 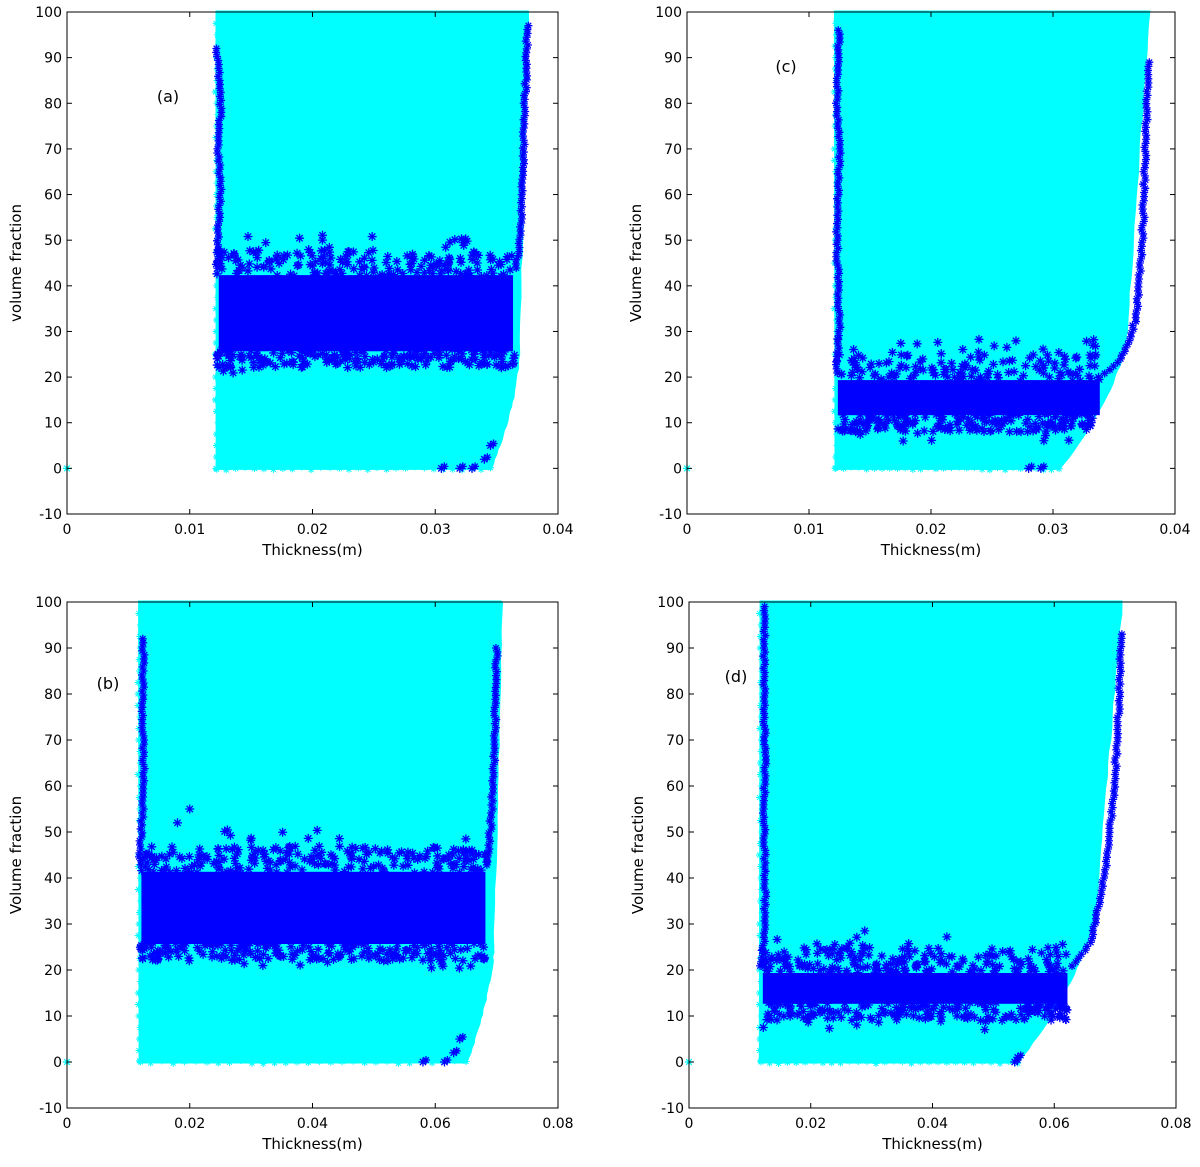 What do you see at coordinates (736, 676) in the screenshot?
I see `panel-label: (d)` at bounding box center [736, 676].